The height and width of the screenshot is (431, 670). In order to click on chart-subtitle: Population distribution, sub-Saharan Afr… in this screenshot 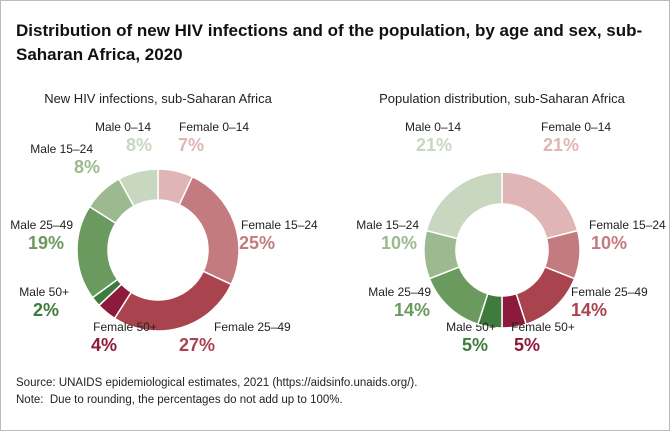, I will do `click(502, 98)`.